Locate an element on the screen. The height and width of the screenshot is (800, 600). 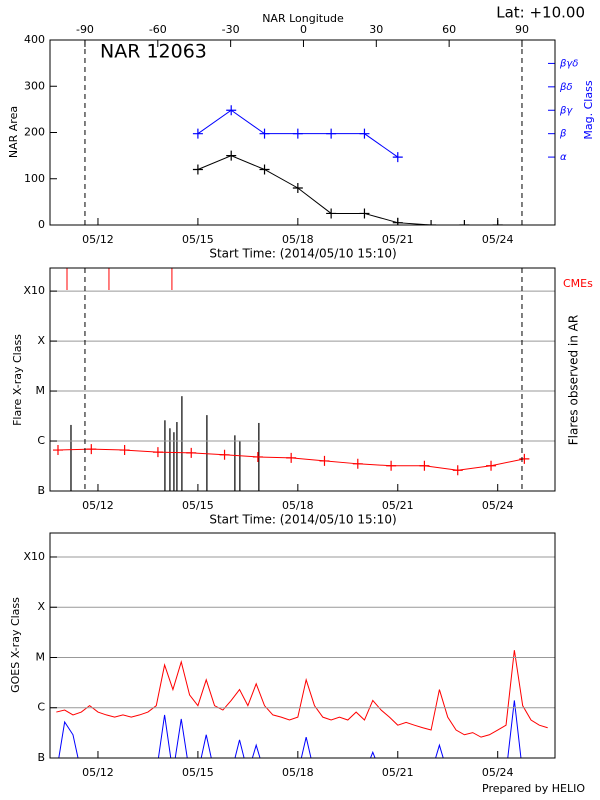
y-tick-label: 300 is located at coordinates (34, 85).